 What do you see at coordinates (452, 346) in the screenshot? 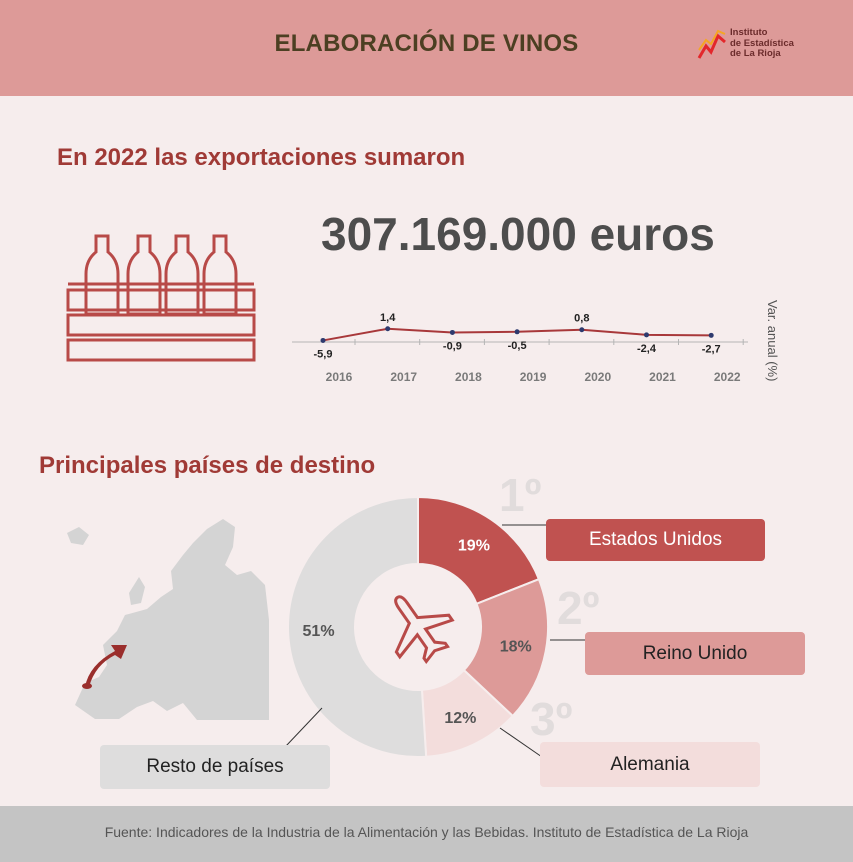
I see `data-label: -0,9` at bounding box center [452, 346].